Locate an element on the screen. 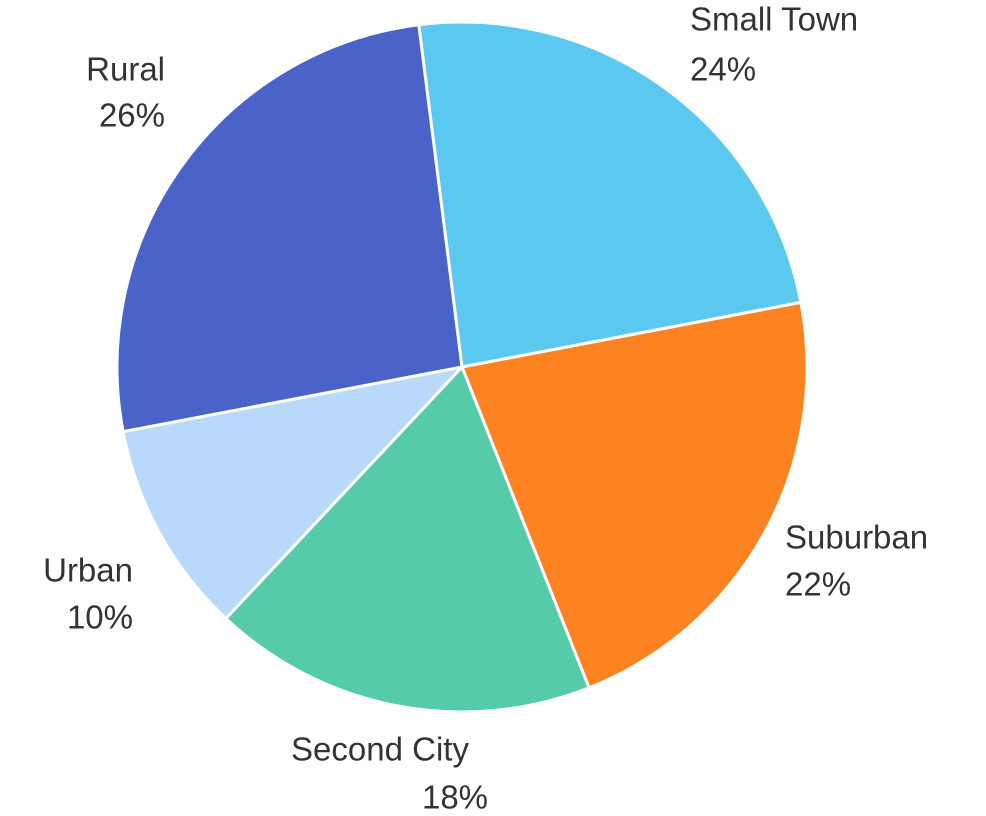 This screenshot has width=986, height=816. slice-label: Urban is located at coordinates (88, 570).